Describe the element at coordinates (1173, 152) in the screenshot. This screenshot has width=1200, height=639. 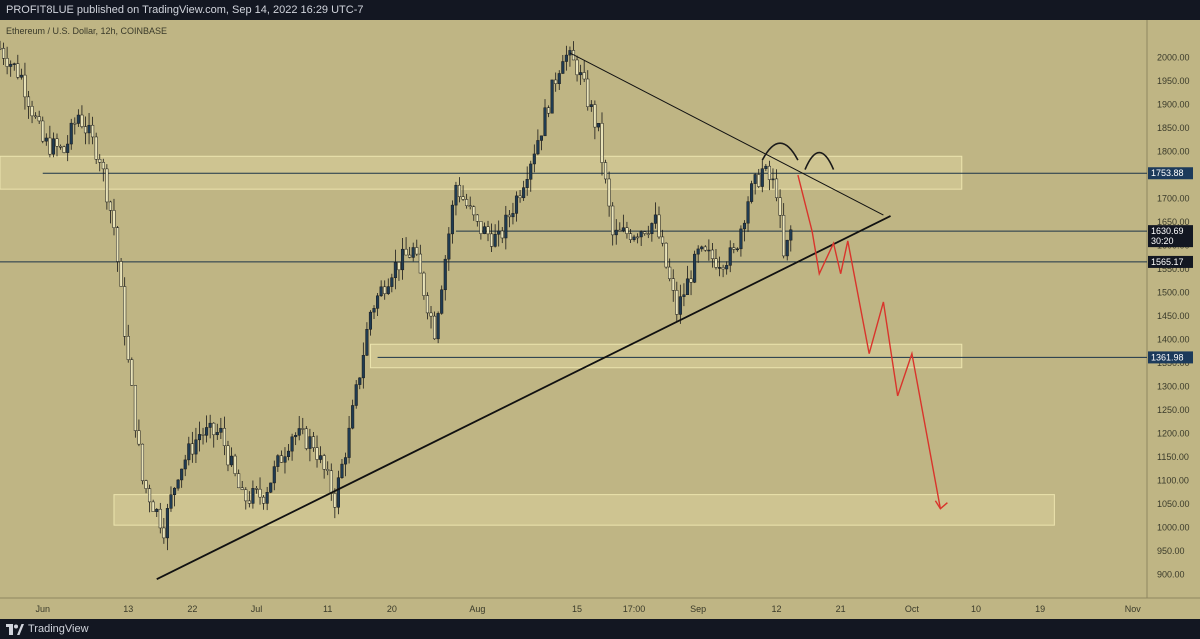
I see `price-tick-label: 1800.00` at that location.